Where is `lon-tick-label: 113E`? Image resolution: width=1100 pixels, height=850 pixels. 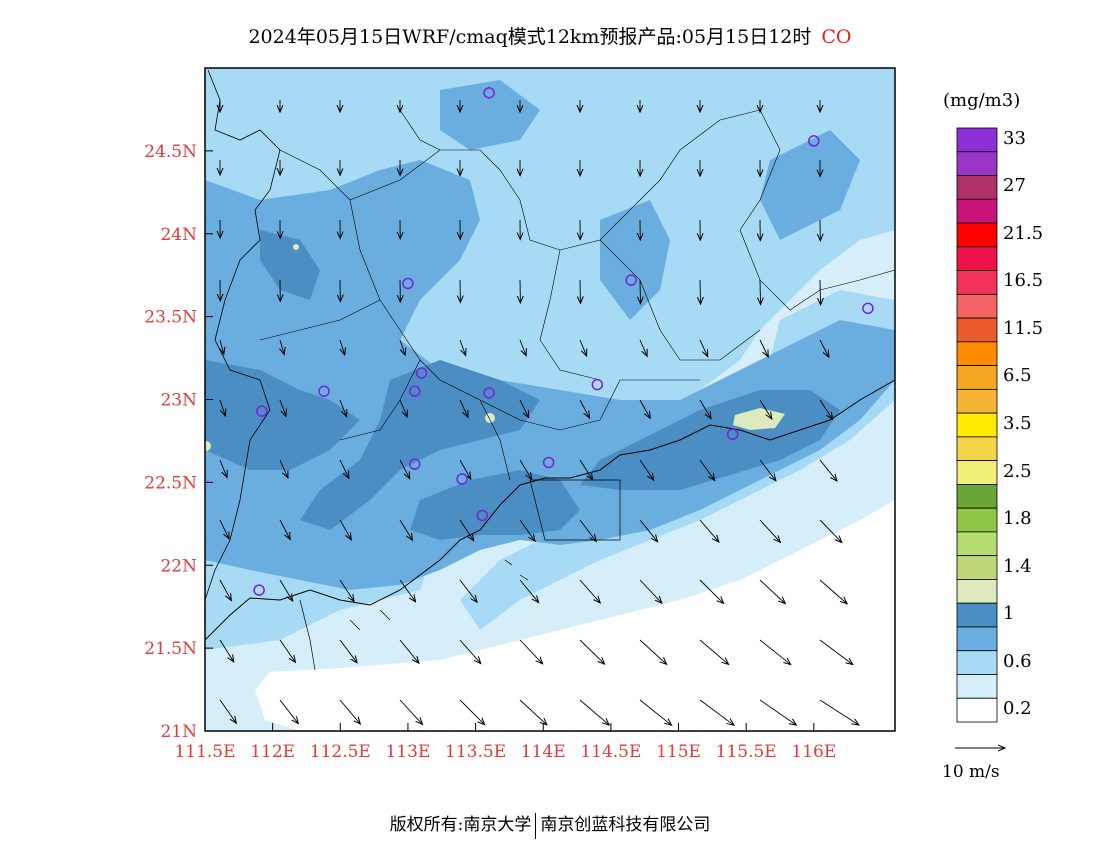
lon-tick-label: 113E is located at coordinates (408, 752).